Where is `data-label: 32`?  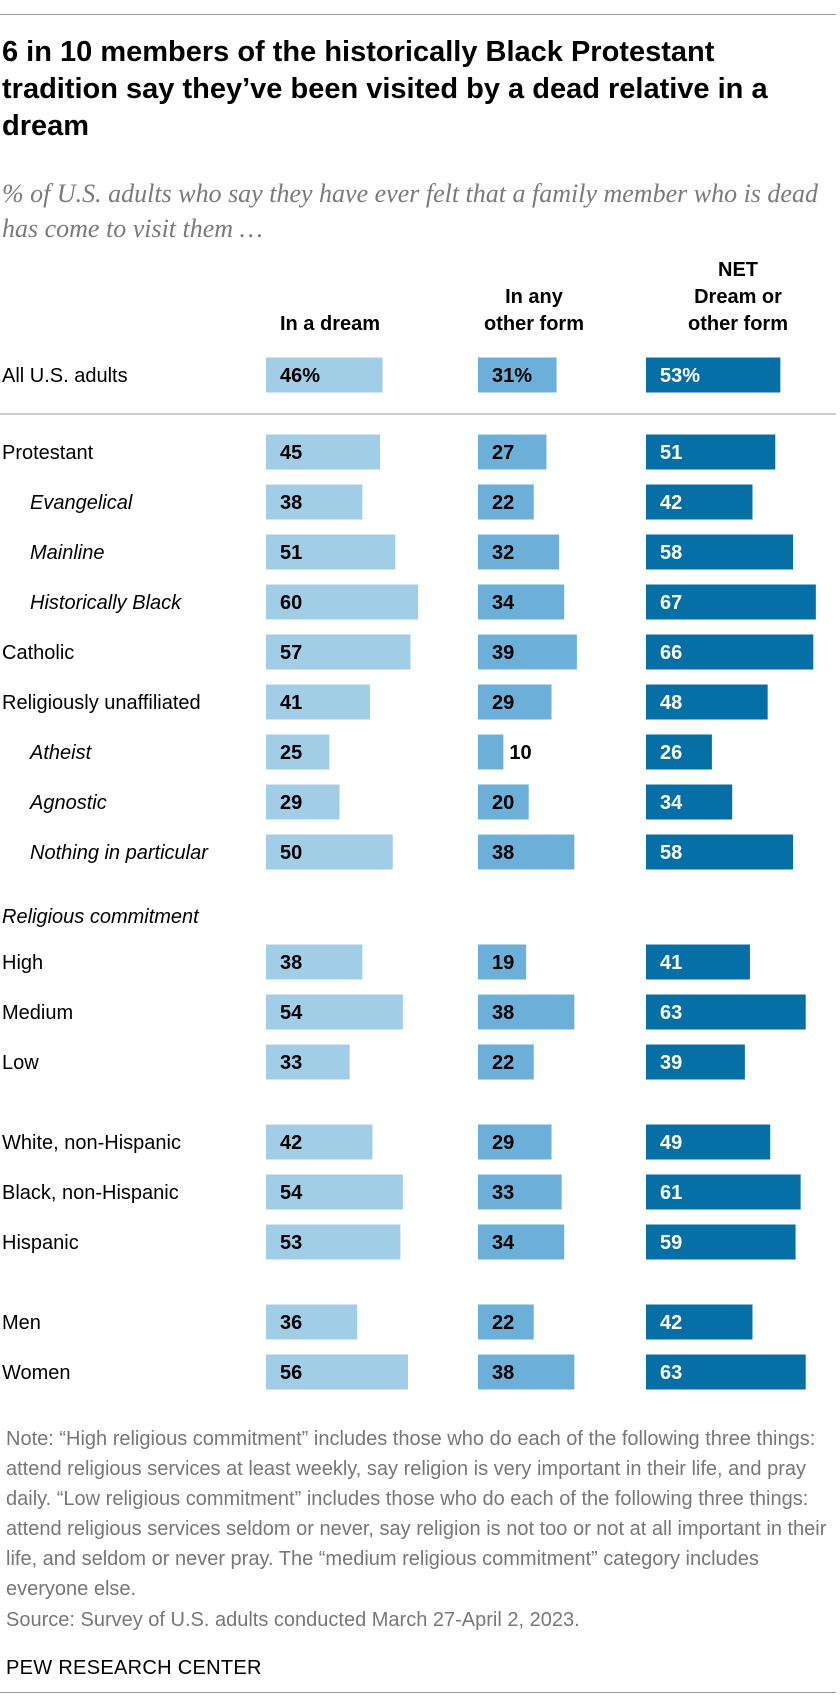
data-label: 32 is located at coordinates (503, 553).